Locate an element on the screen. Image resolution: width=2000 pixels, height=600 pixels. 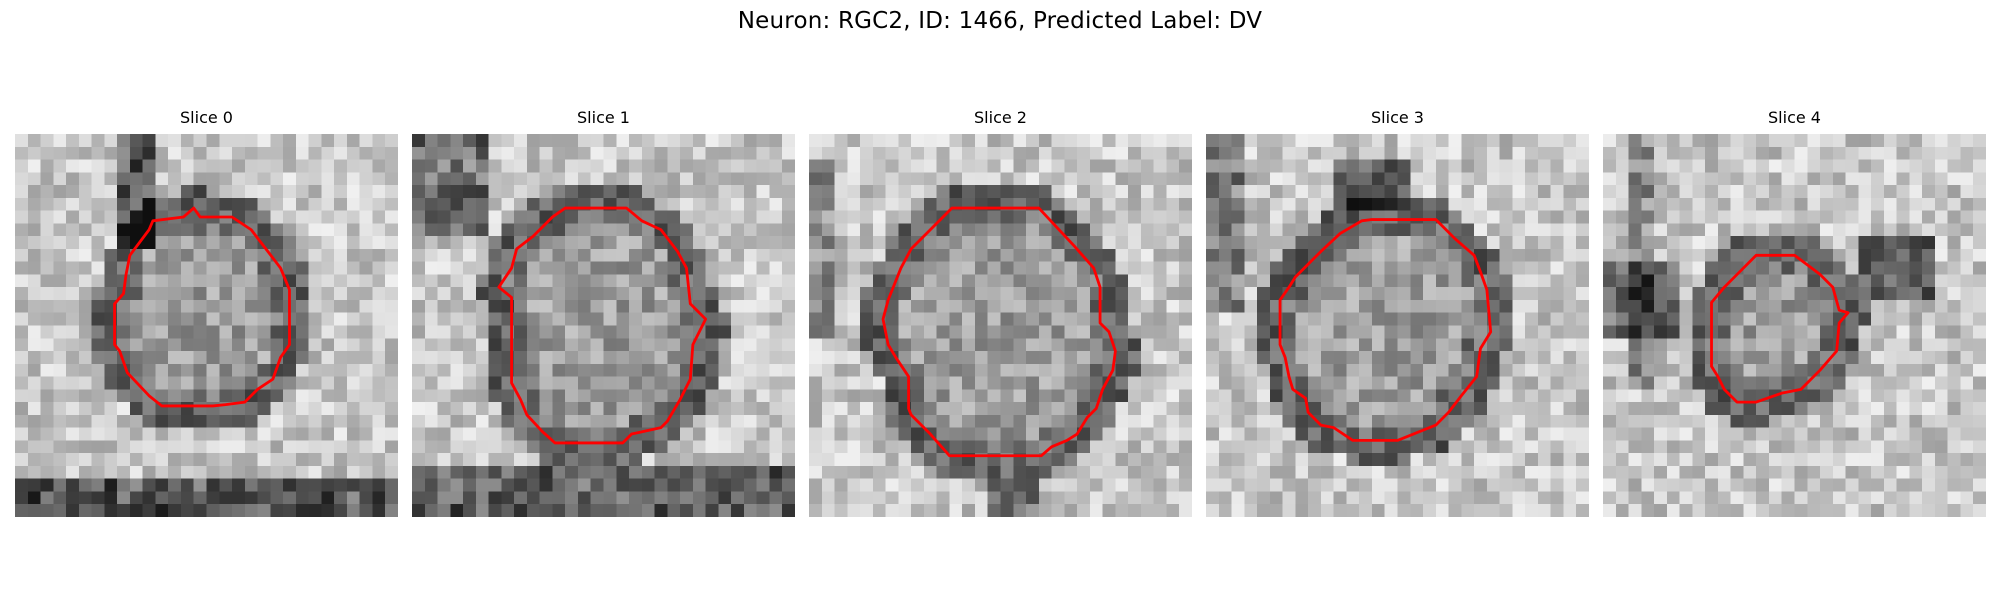
slice-title-1: Slice 1 is located at coordinates (603, 117).